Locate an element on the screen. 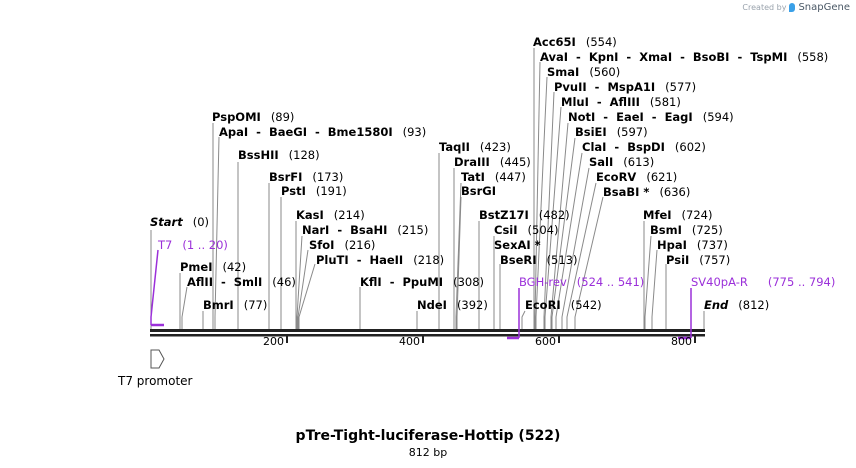 The height and width of the screenshot is (468, 856). axis-tick-600: 600 is located at coordinates (545, 341).